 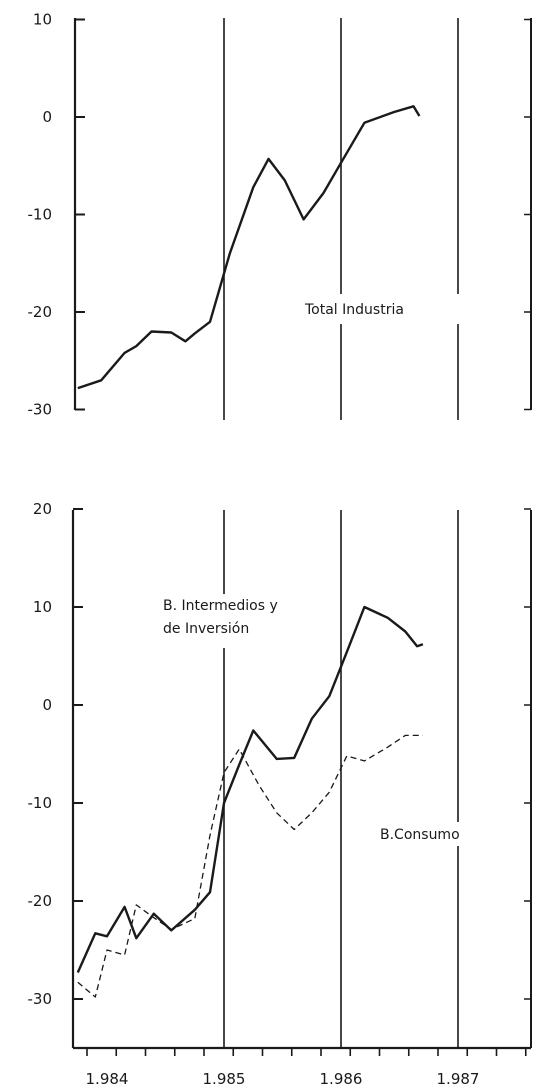 I want to click on x-tick-label: 1.984, so click(x=107, y=1079).